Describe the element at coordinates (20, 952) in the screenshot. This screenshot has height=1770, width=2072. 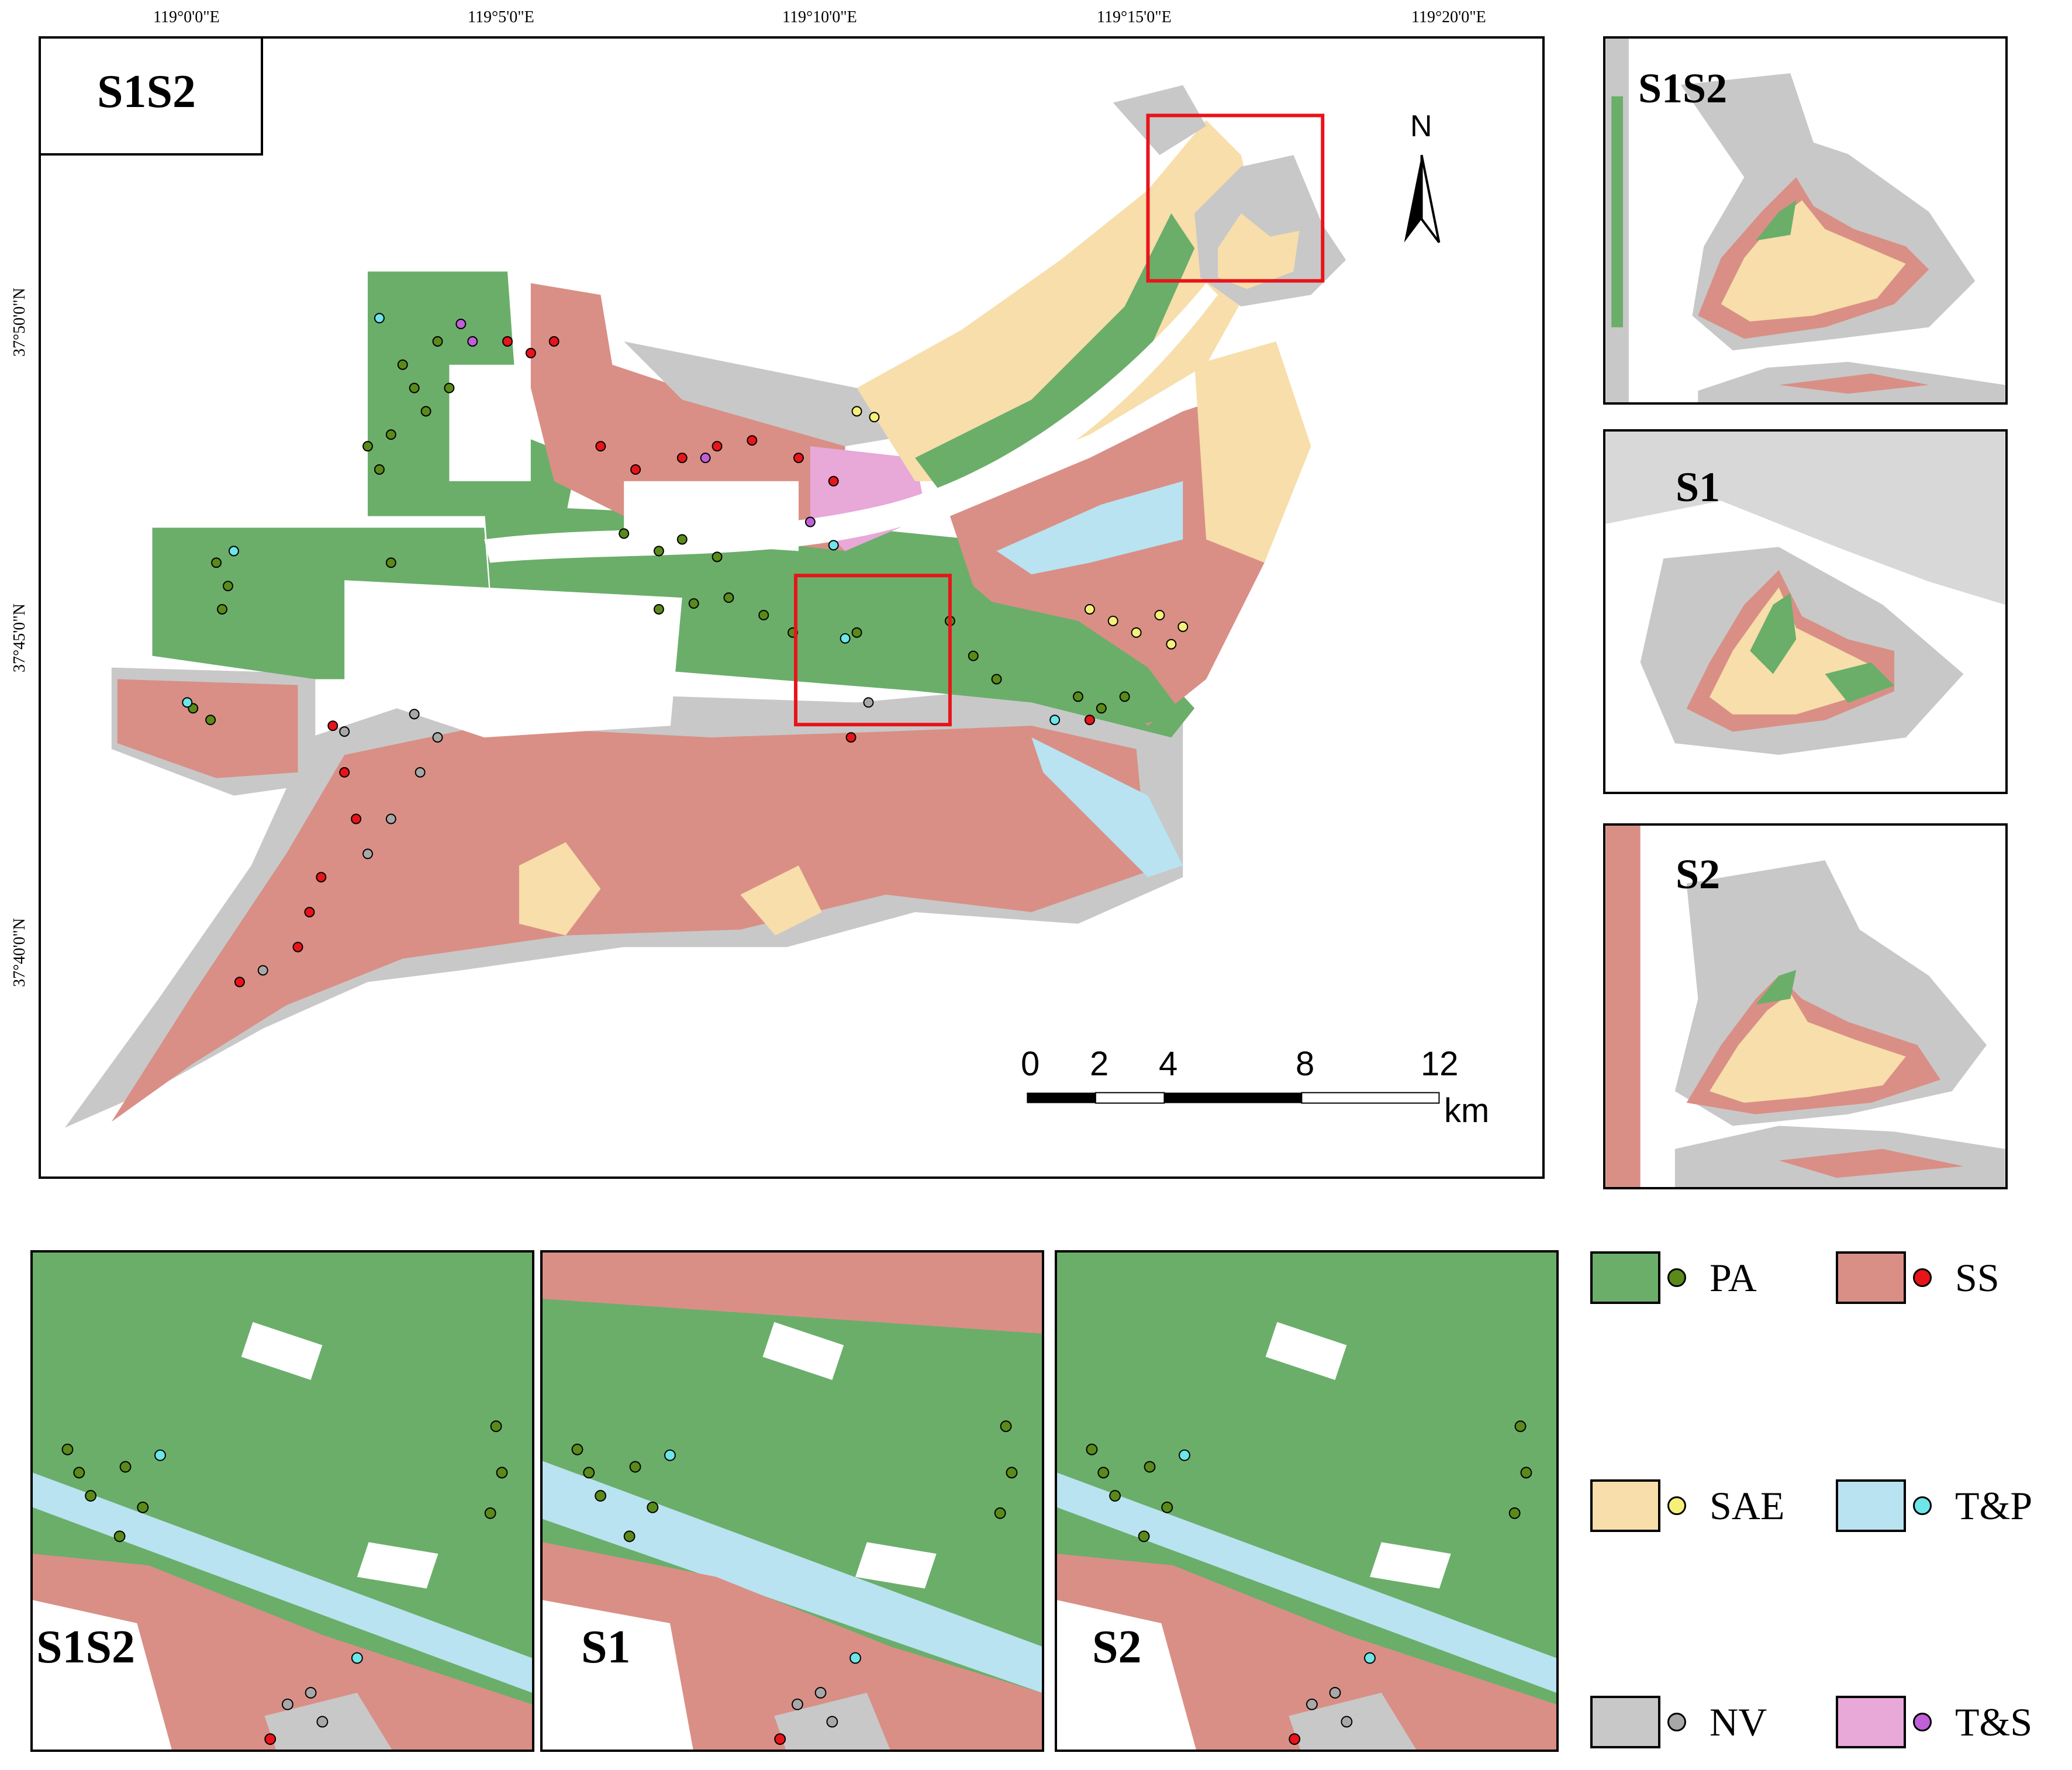
I see `lat-tick: 37°40'0"N` at that location.